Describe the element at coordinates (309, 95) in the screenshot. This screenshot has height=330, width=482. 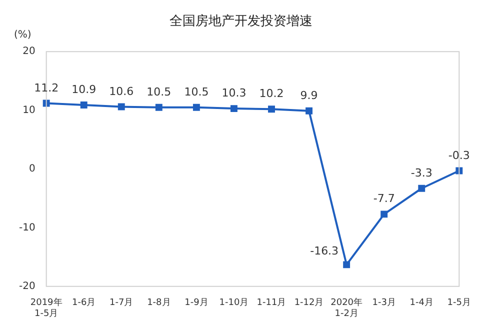
I see `data-label: 9.9` at that location.